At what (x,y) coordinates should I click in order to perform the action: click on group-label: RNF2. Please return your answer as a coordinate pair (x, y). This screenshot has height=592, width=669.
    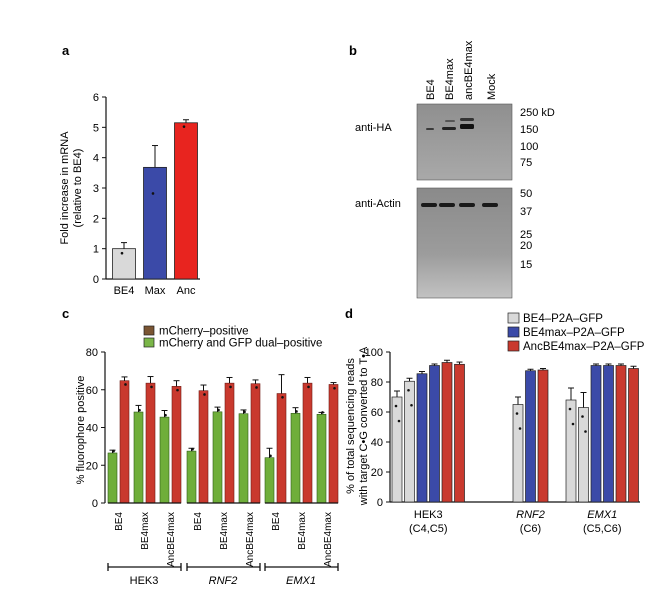
    Looking at the image, I should click on (223, 581).